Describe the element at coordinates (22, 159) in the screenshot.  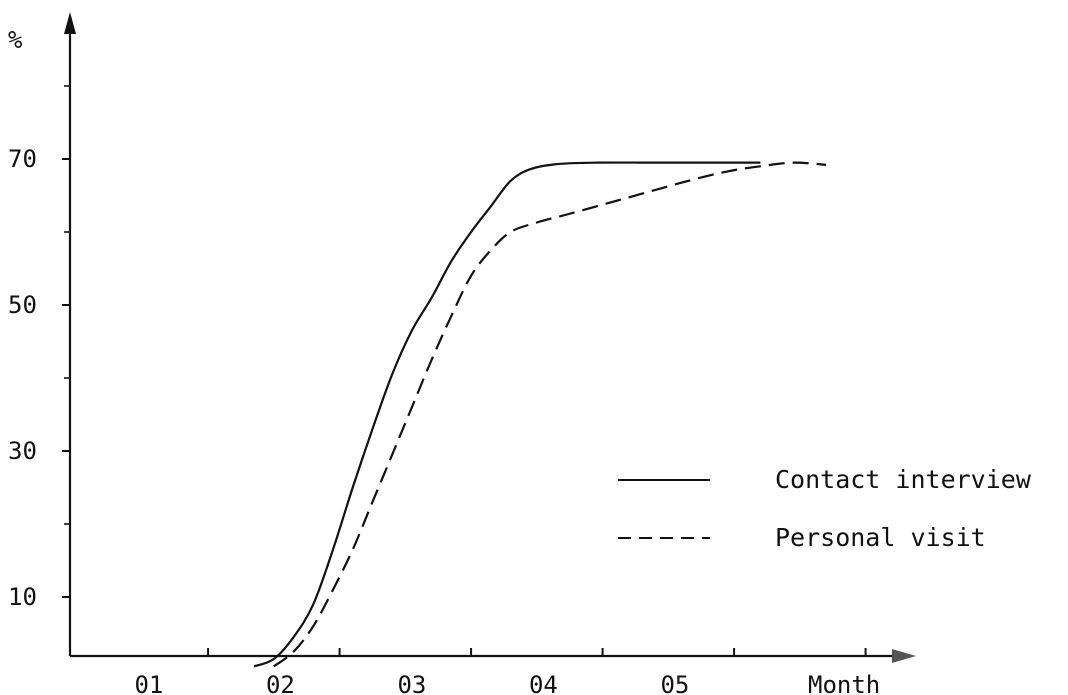
I see `y-tick-label: 70` at that location.